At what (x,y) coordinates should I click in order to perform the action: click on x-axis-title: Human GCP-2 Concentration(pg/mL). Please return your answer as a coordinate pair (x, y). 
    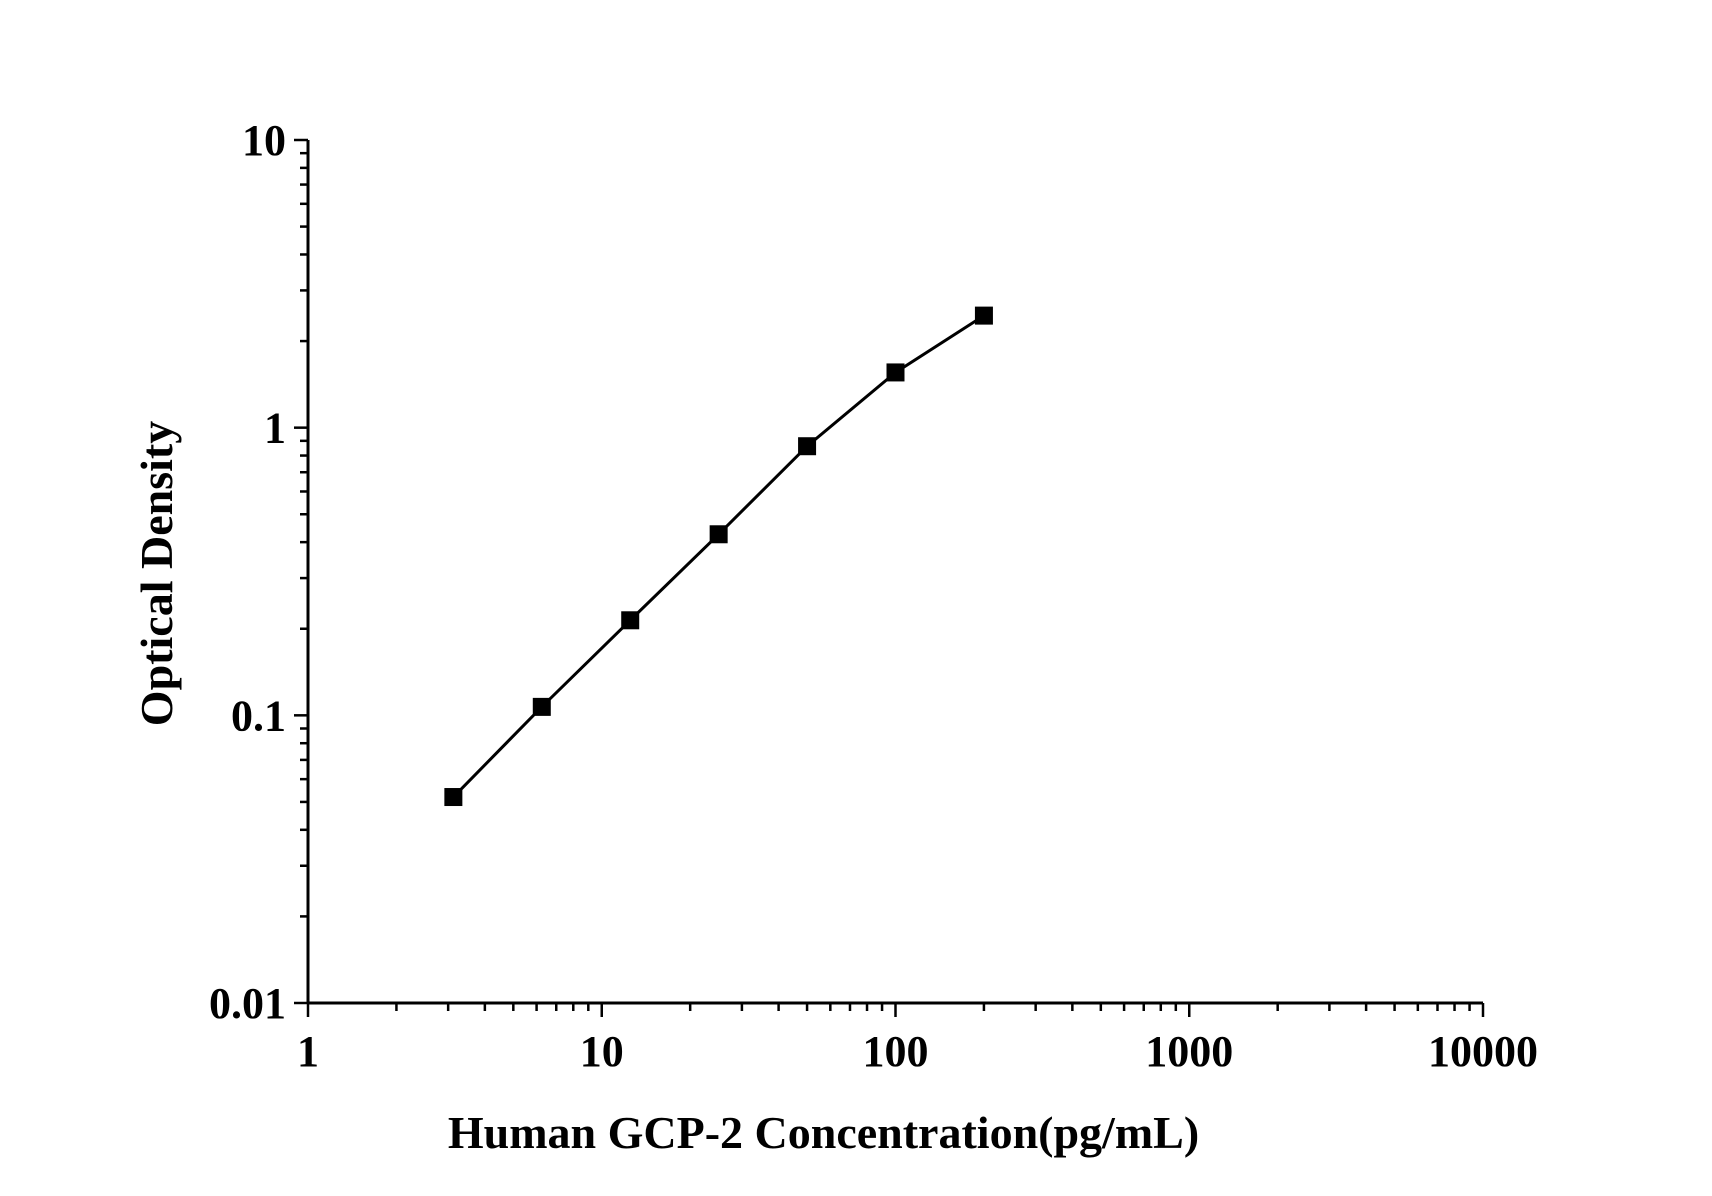
    Looking at the image, I should click on (823, 1132).